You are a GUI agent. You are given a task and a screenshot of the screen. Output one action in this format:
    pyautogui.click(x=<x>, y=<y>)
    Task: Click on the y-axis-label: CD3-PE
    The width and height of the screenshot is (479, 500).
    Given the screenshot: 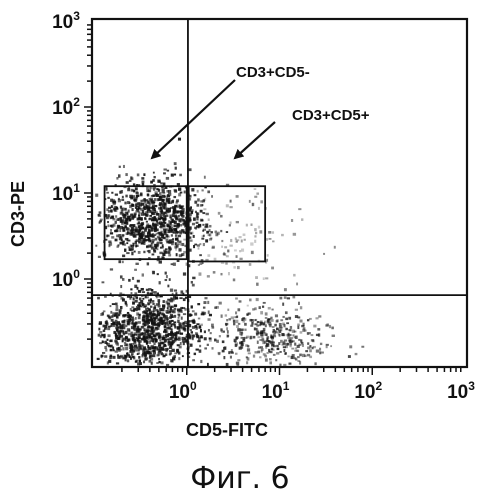 What is the action you would take?
    pyautogui.click(x=18, y=214)
    